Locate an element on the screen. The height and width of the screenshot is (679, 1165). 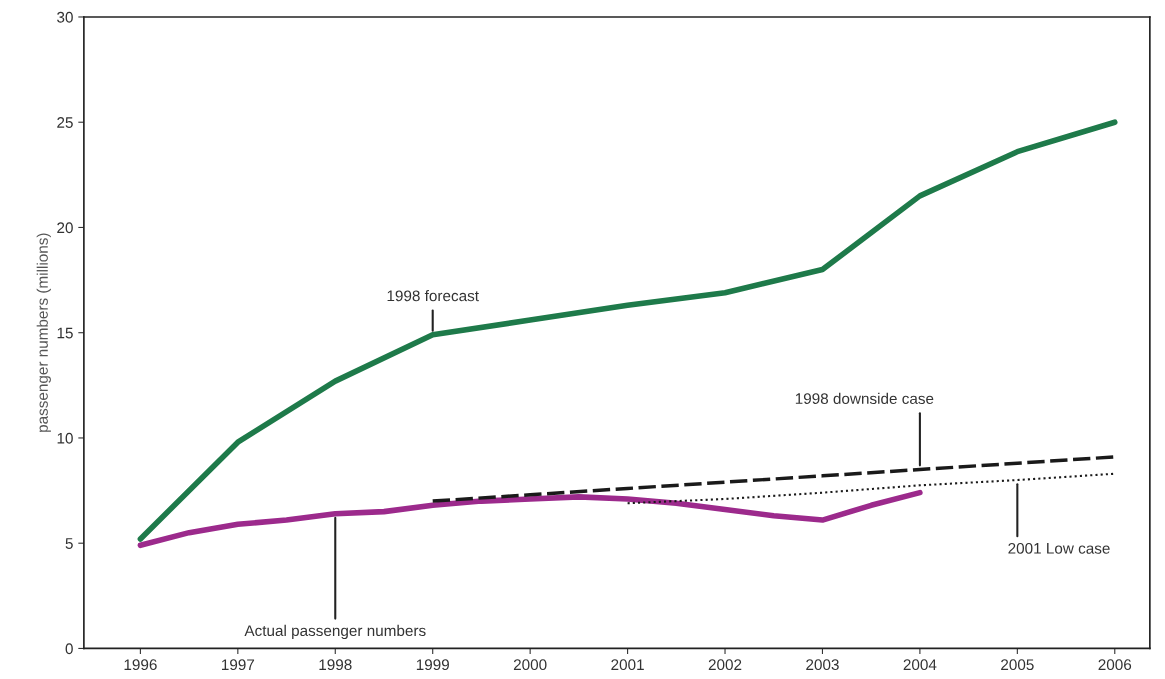
x-tick-label: 2000 is located at coordinates (530, 665).